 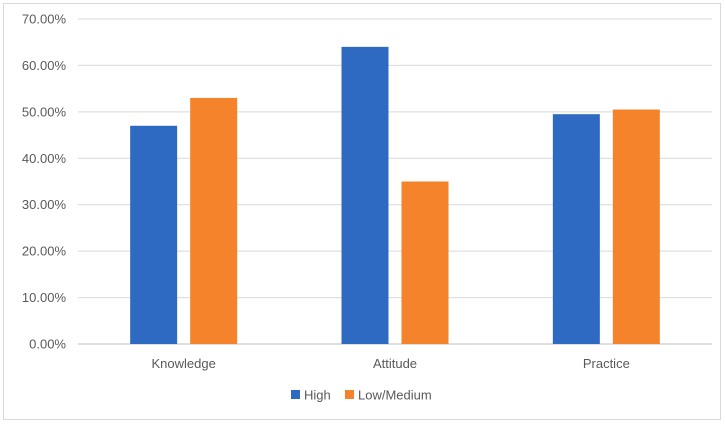 I want to click on bar-low-medium-practice, so click(x=636, y=227).